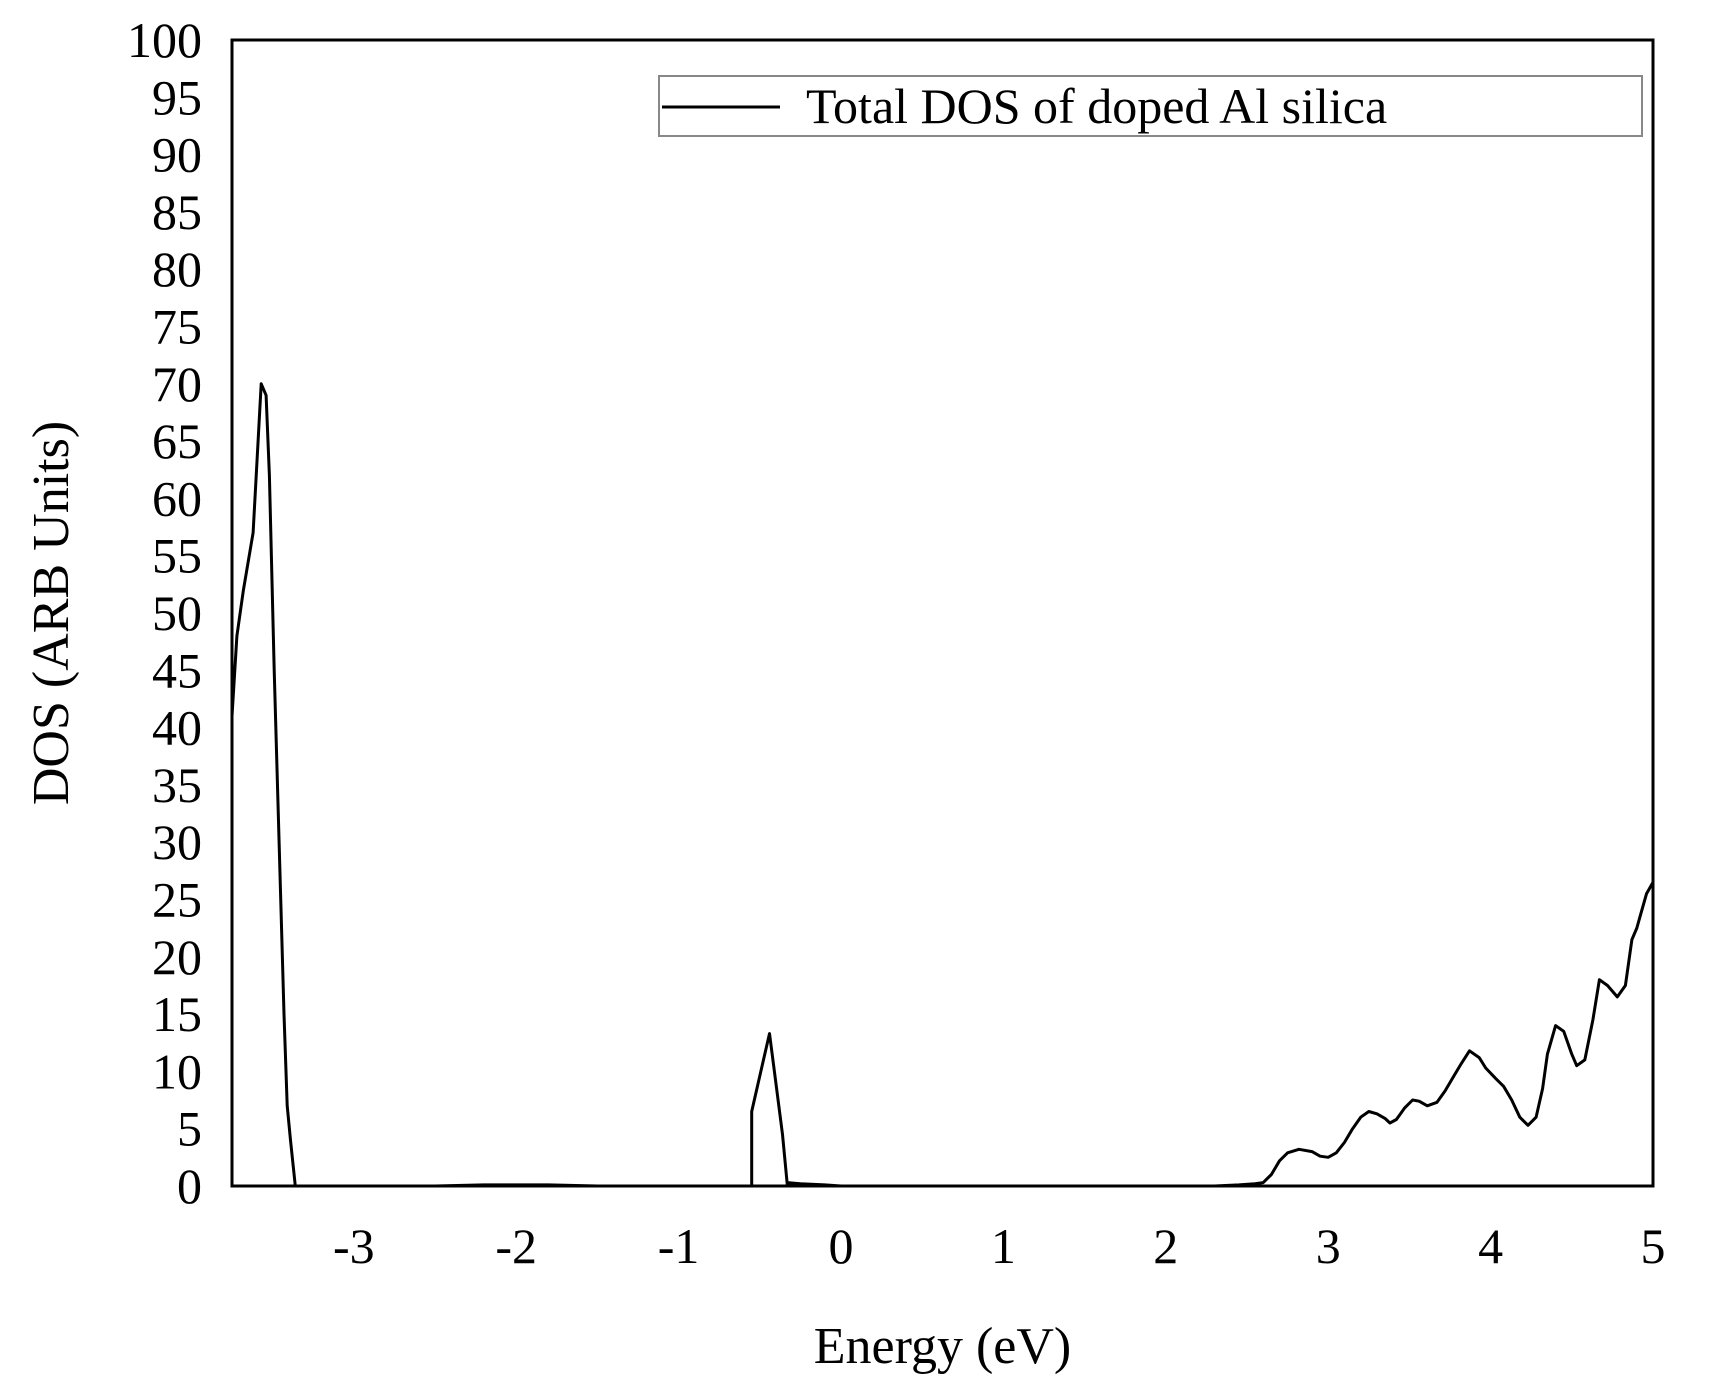 This screenshot has height=1392, width=1713. What do you see at coordinates (177, 900) in the screenshot?
I see `y-tick-label: 25` at bounding box center [177, 900].